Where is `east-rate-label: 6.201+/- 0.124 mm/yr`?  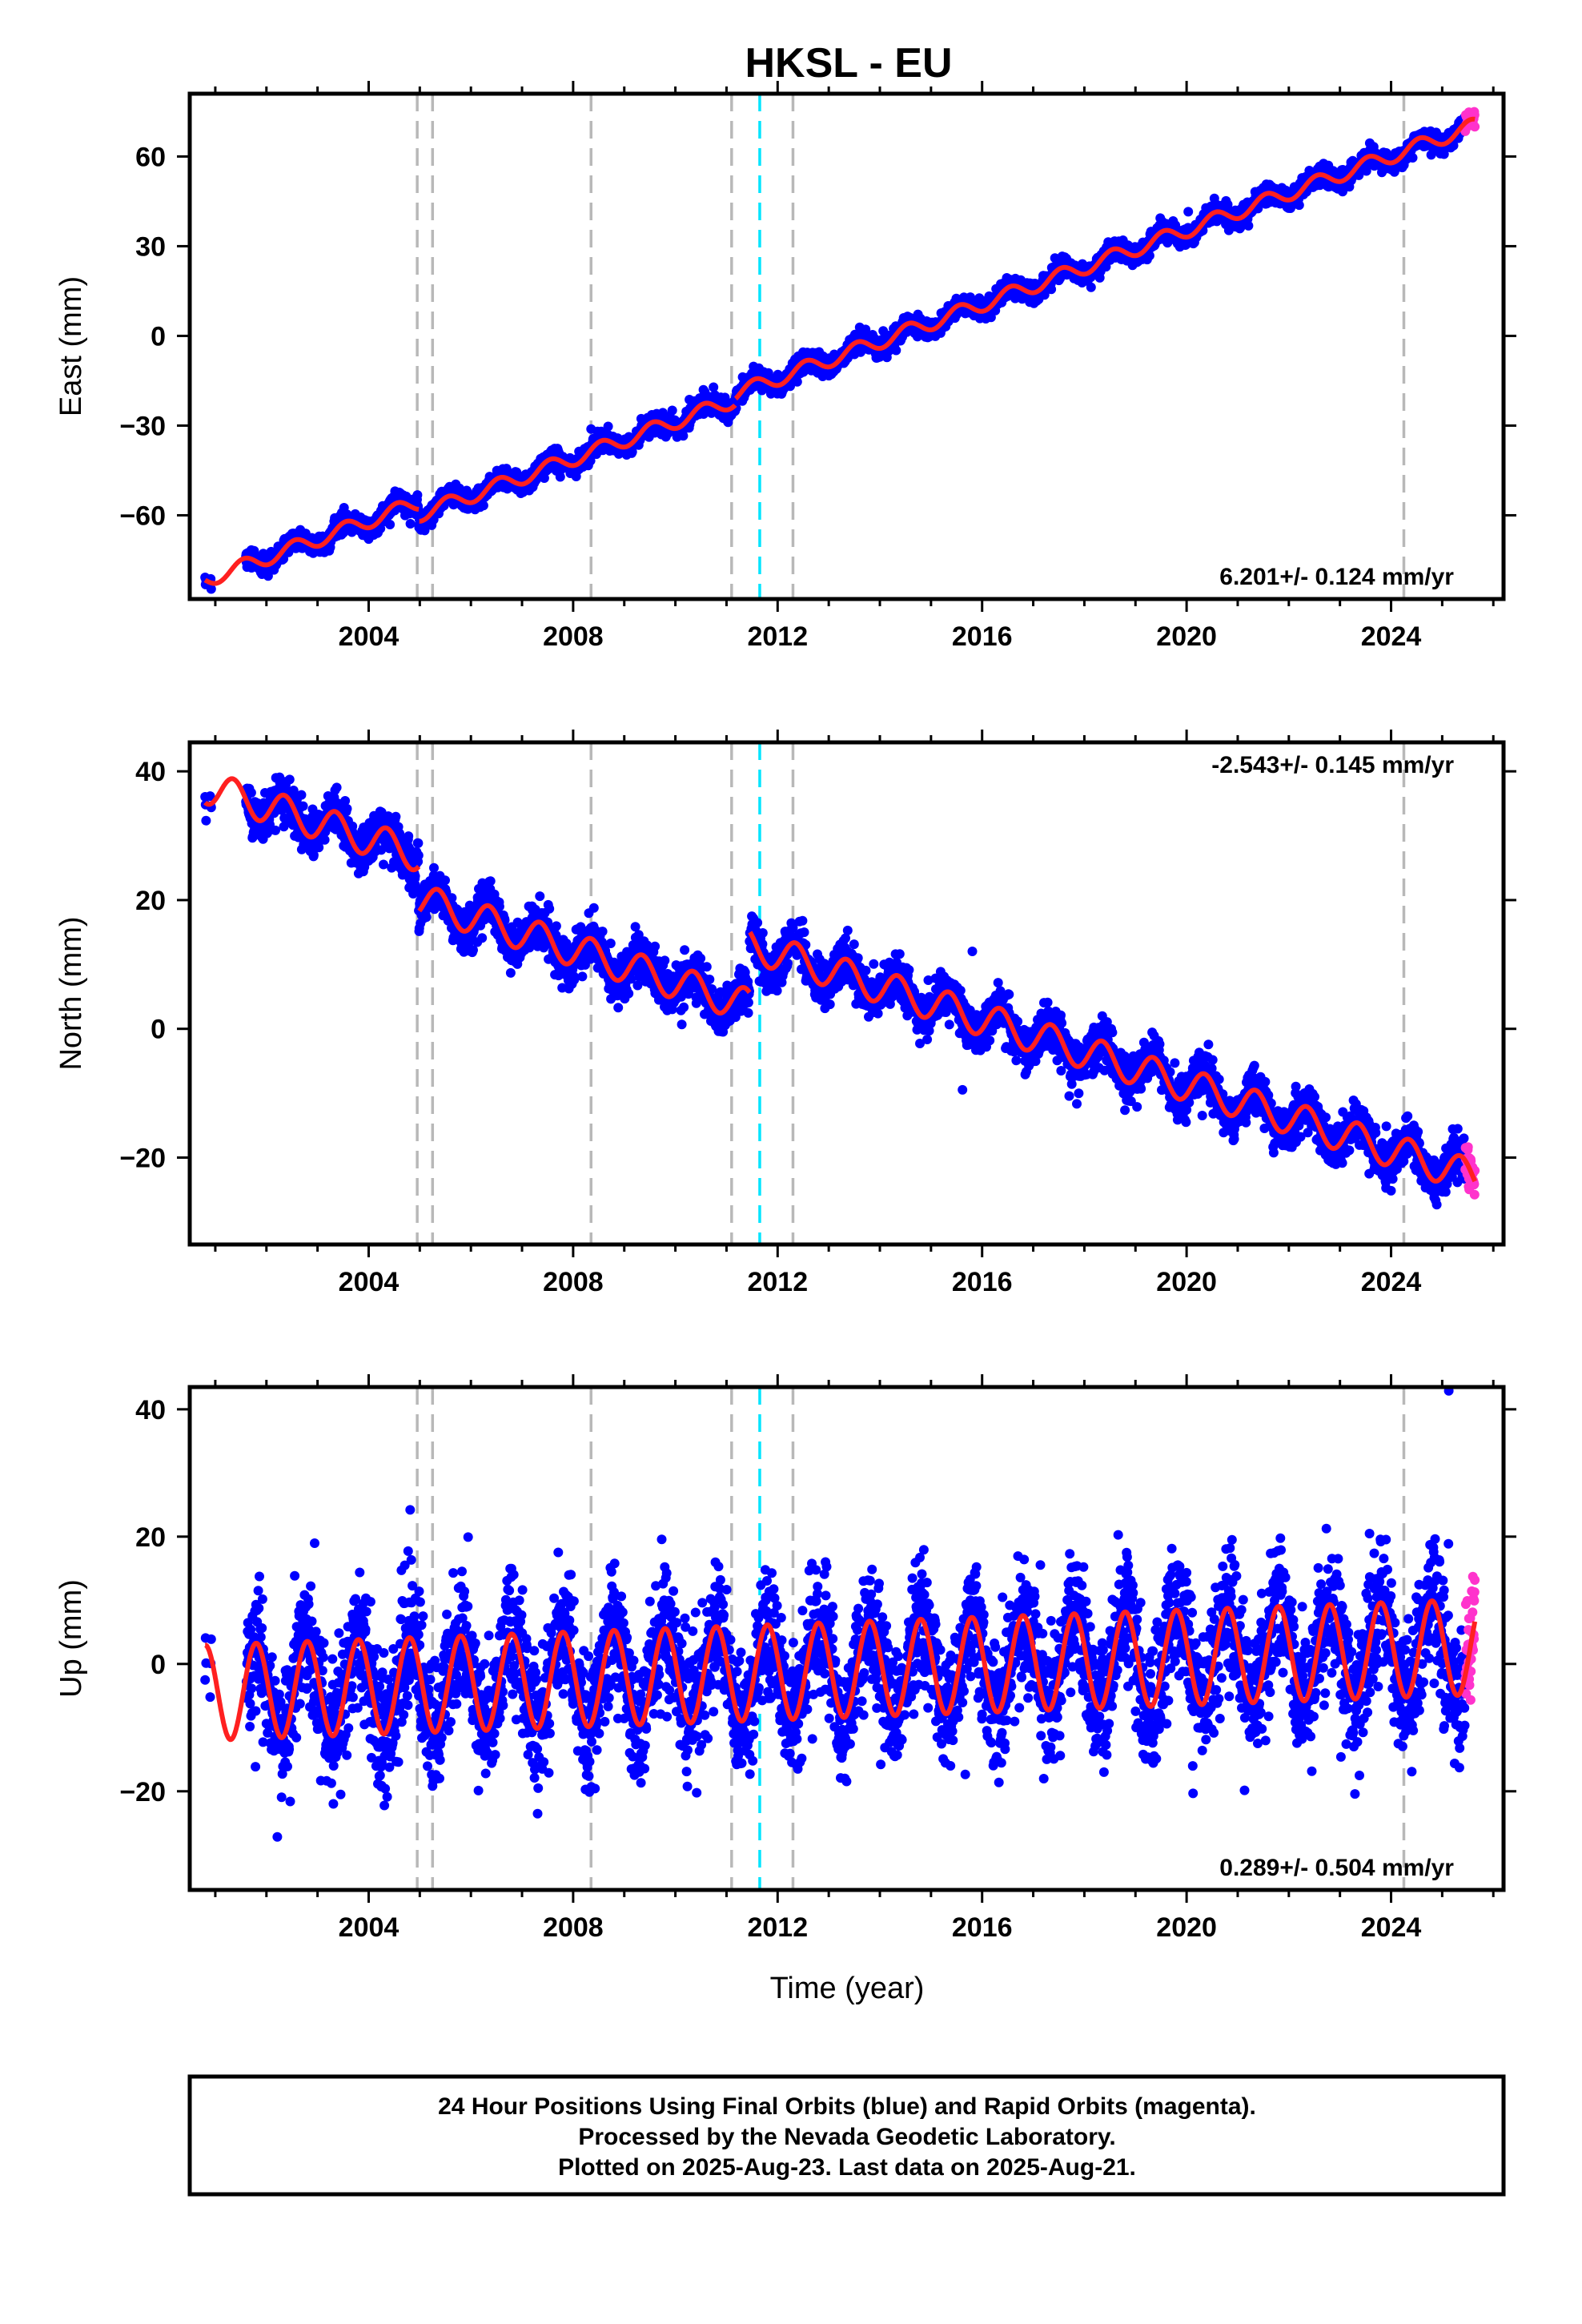
east-rate-label: 6.201+/- 0.124 mm/yr is located at coordinates (1336, 577).